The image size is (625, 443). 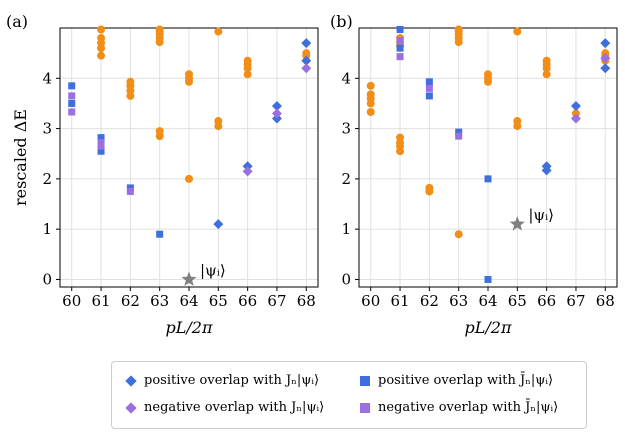 I want to click on legend-square-blue-icon, so click(x=365, y=380).